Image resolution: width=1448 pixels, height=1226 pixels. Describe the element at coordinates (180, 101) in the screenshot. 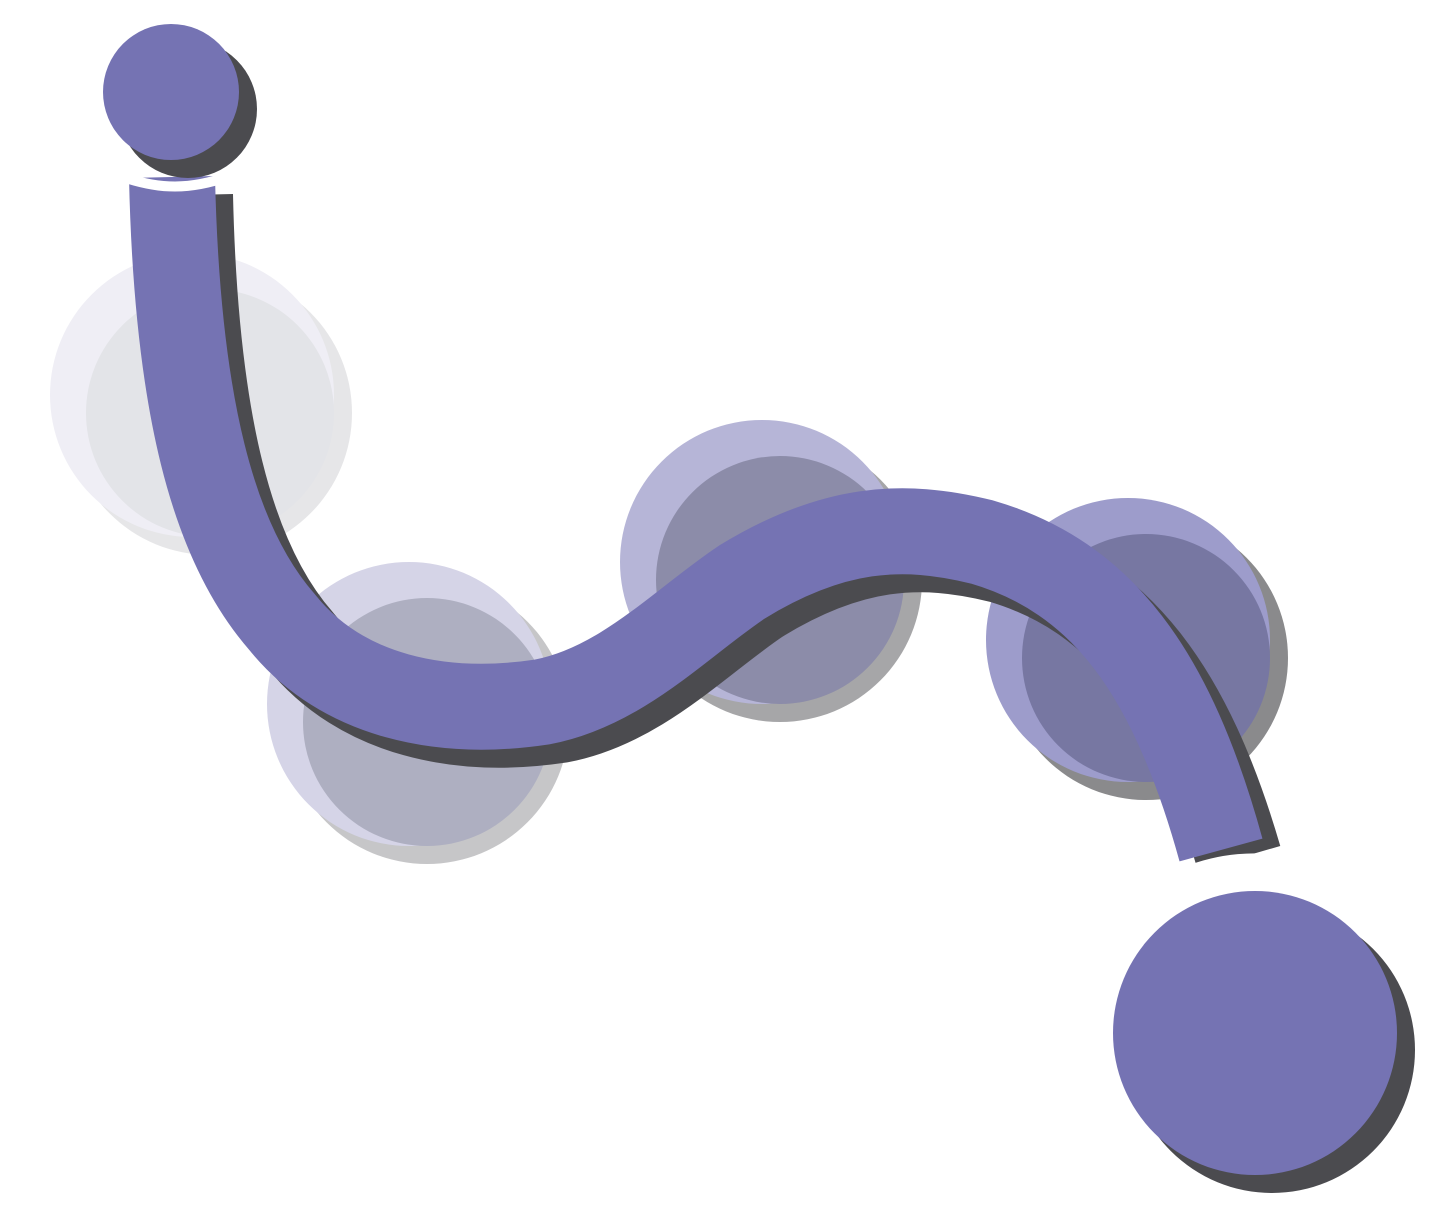

I see `start-point-dot` at that location.